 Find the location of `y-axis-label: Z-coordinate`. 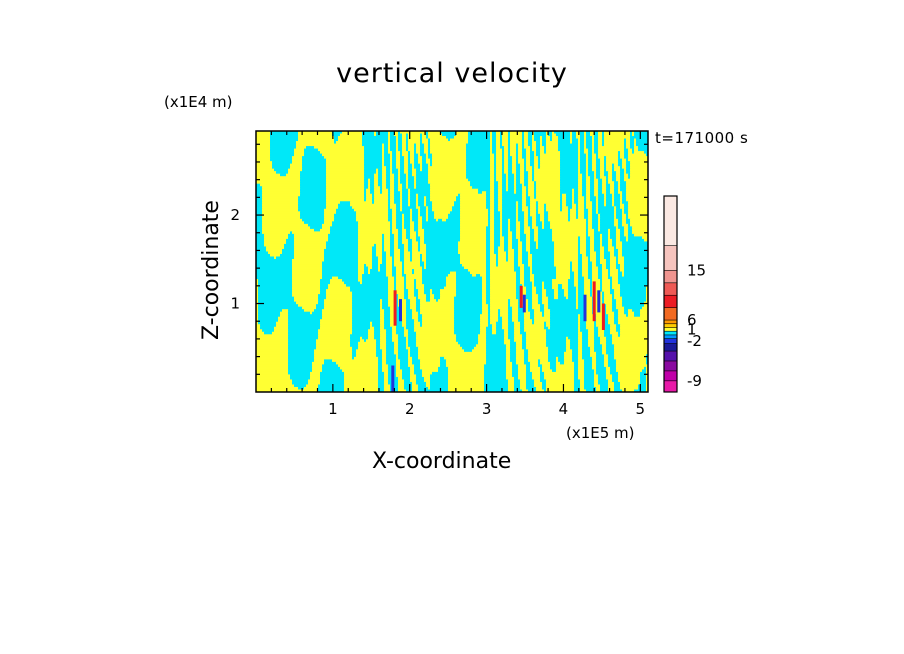

y-axis-label: Z-coordinate is located at coordinates (211, 270).